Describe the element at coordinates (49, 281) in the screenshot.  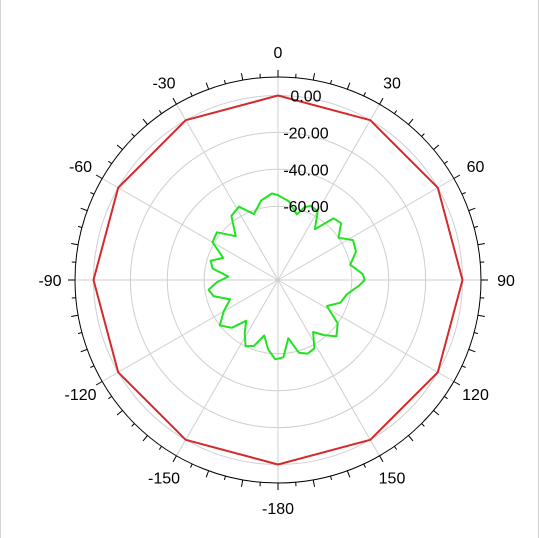
I see `angular-tick-label: -90` at that location.